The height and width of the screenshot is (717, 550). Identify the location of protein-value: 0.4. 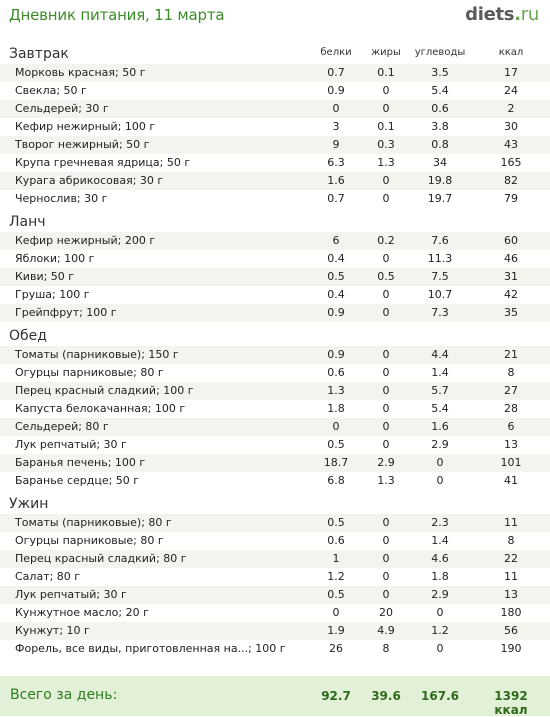
(336, 294).